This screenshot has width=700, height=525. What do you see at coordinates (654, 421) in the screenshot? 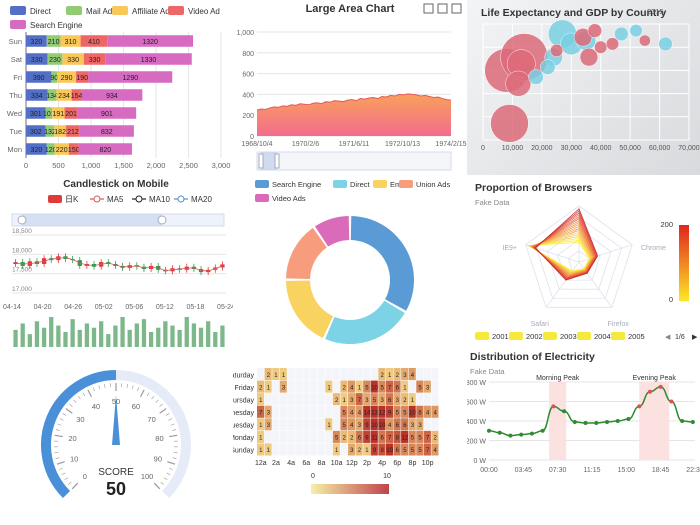
I see `mark-area` at bounding box center [654, 421].